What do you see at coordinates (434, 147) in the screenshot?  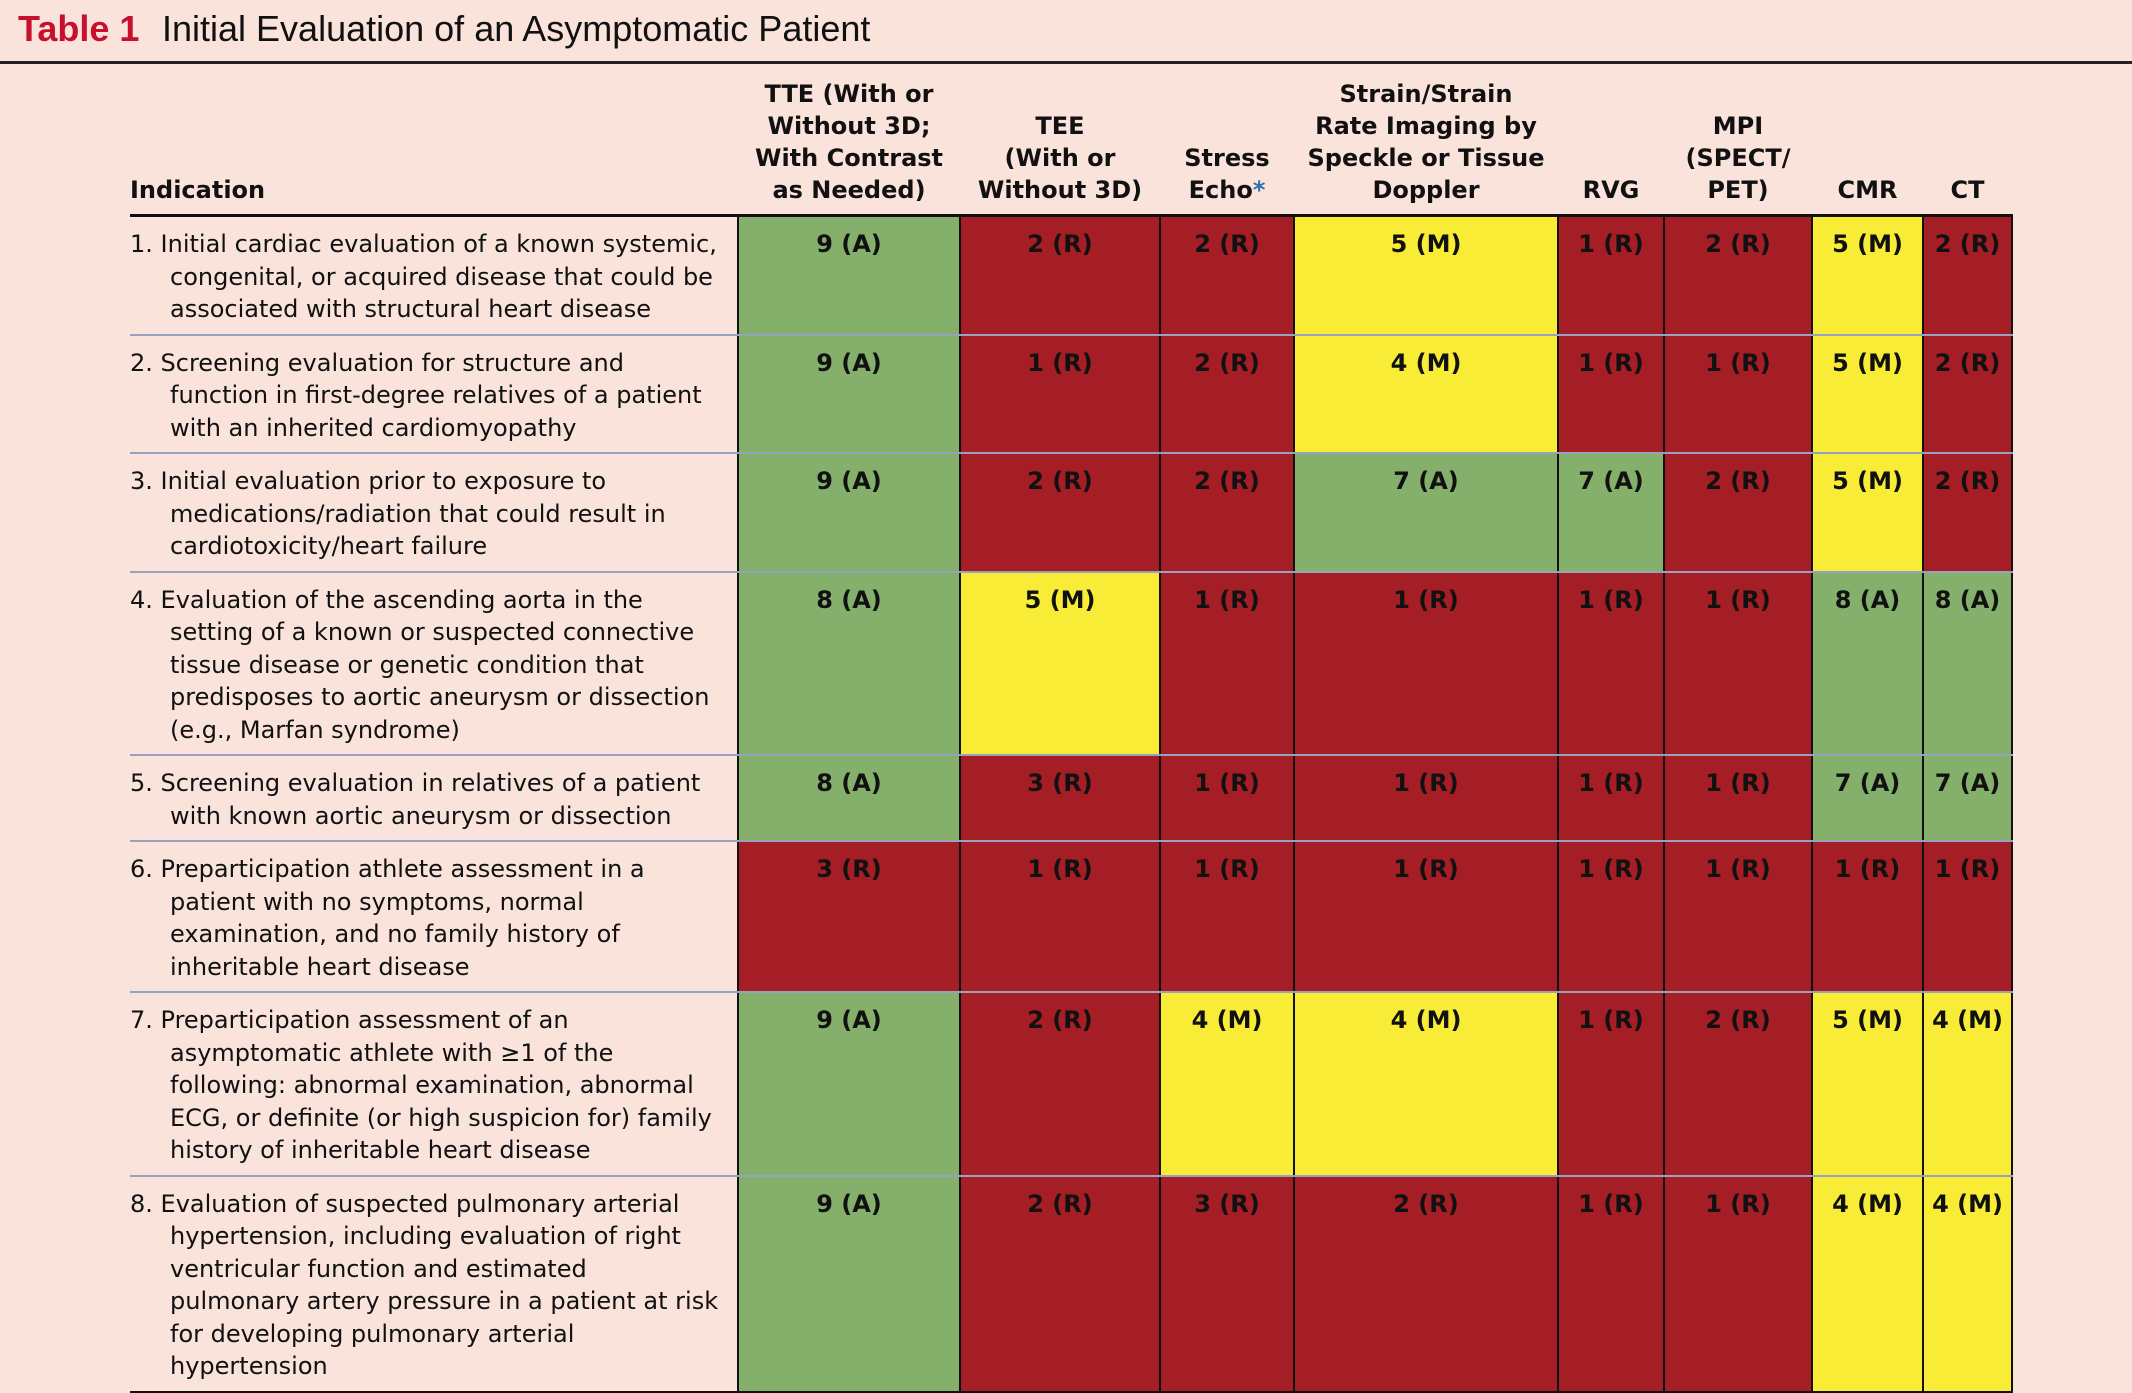 I see `header-indication: Indication` at bounding box center [434, 147].